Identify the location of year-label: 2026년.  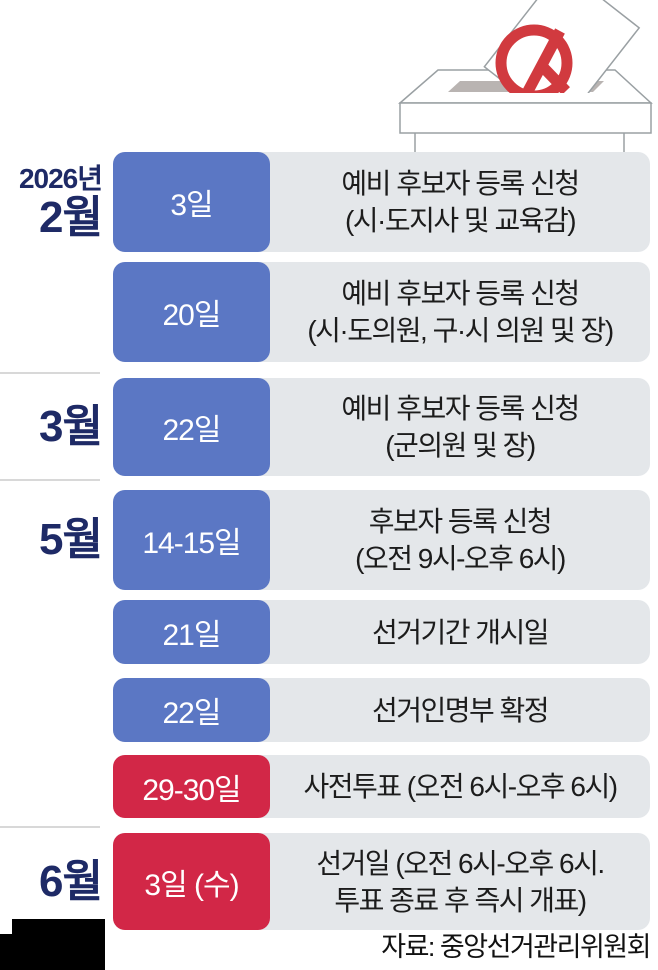
(60, 178).